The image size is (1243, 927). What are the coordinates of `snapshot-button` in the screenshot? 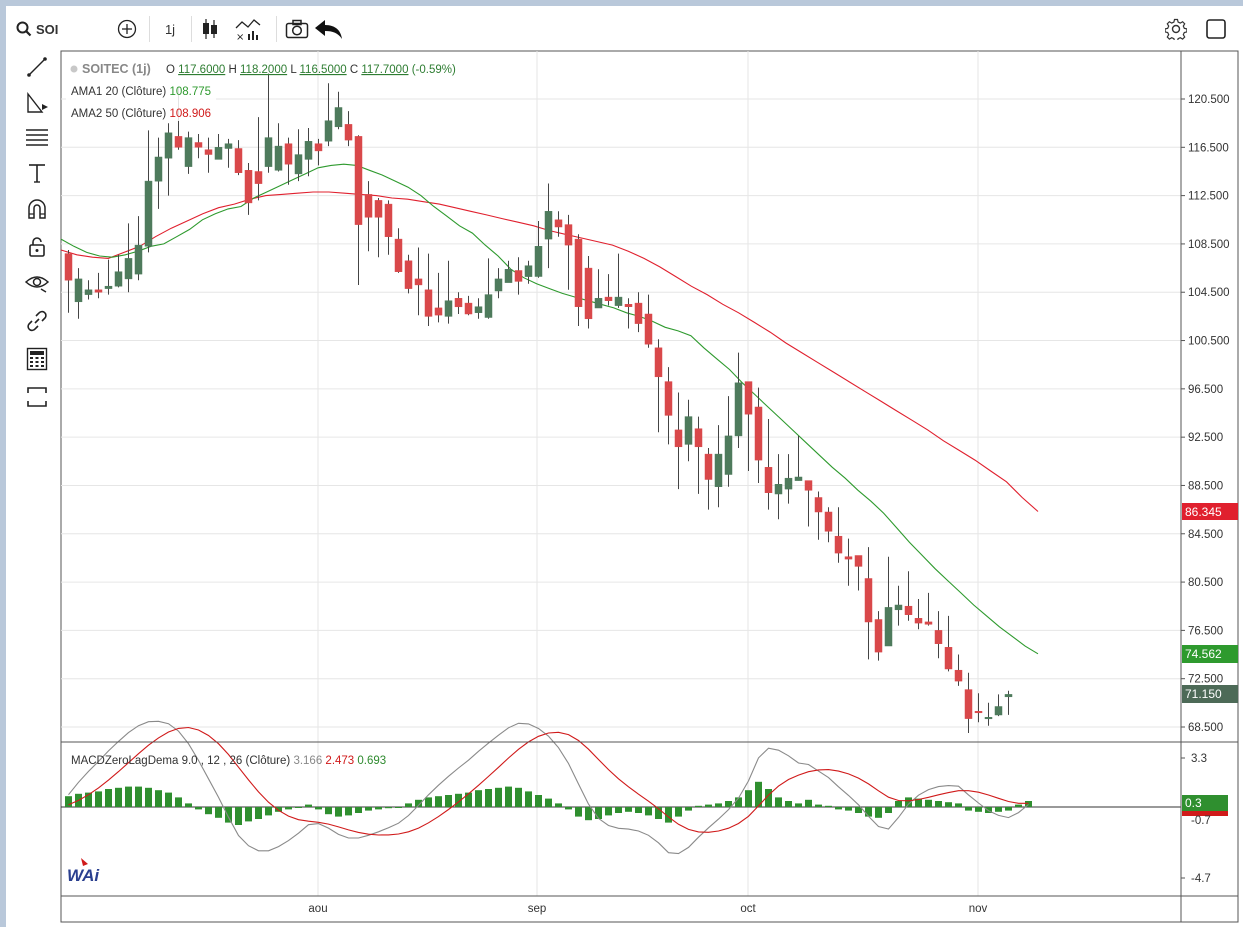 It's located at (297, 29).